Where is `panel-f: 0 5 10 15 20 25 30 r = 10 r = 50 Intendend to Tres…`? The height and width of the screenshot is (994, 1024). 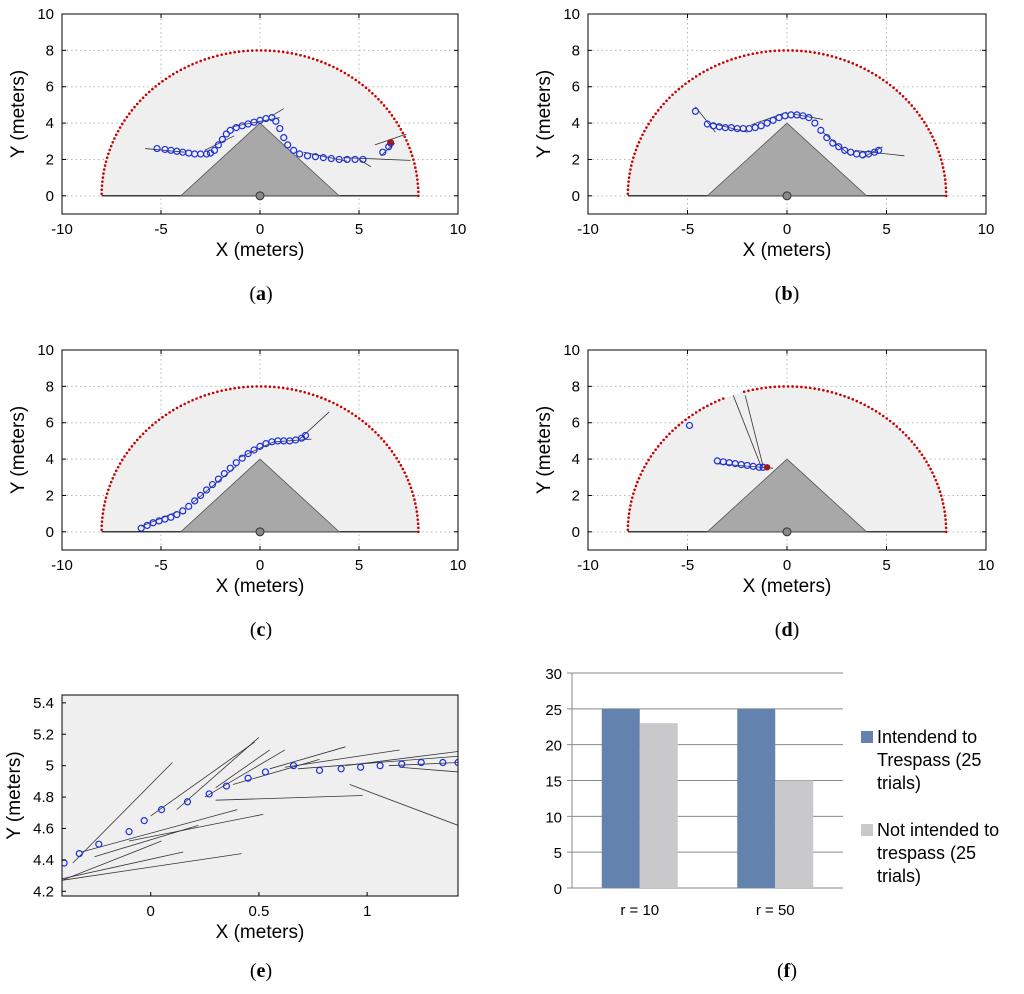 panel-f: 0 5 10 15 20 25 30 r = 10 r = 50 Intendend to Tres… is located at coordinates (772, 824).